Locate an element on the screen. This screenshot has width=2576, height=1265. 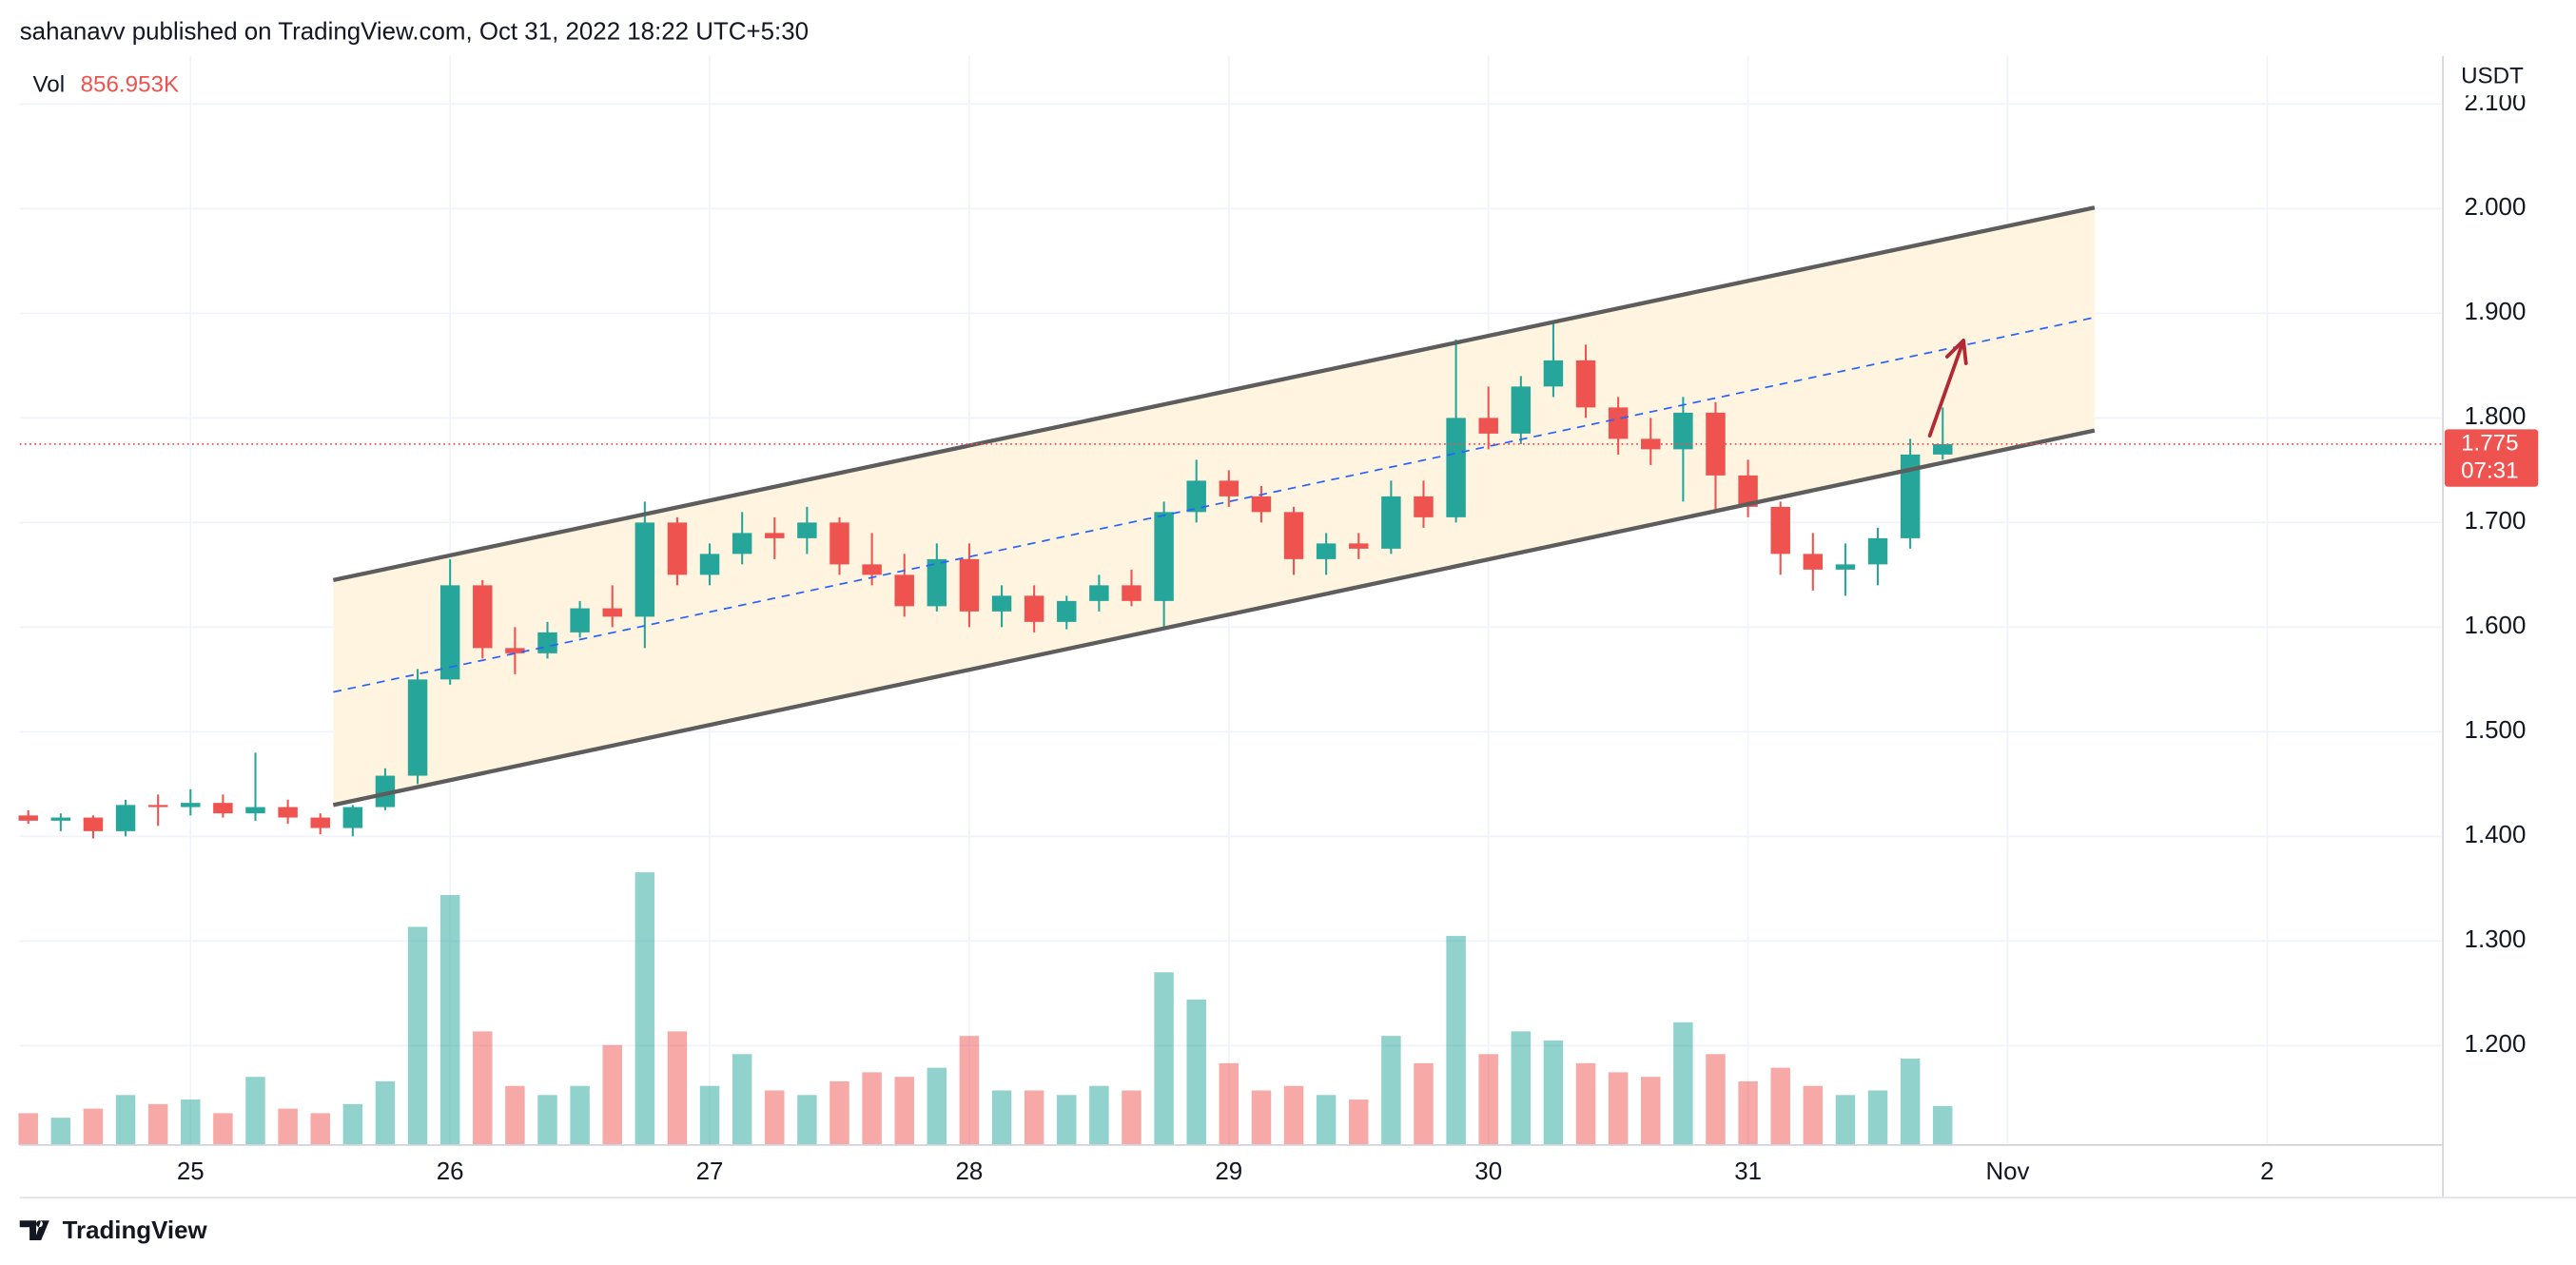
y-tick-label: 1.300 is located at coordinates (2496, 939).